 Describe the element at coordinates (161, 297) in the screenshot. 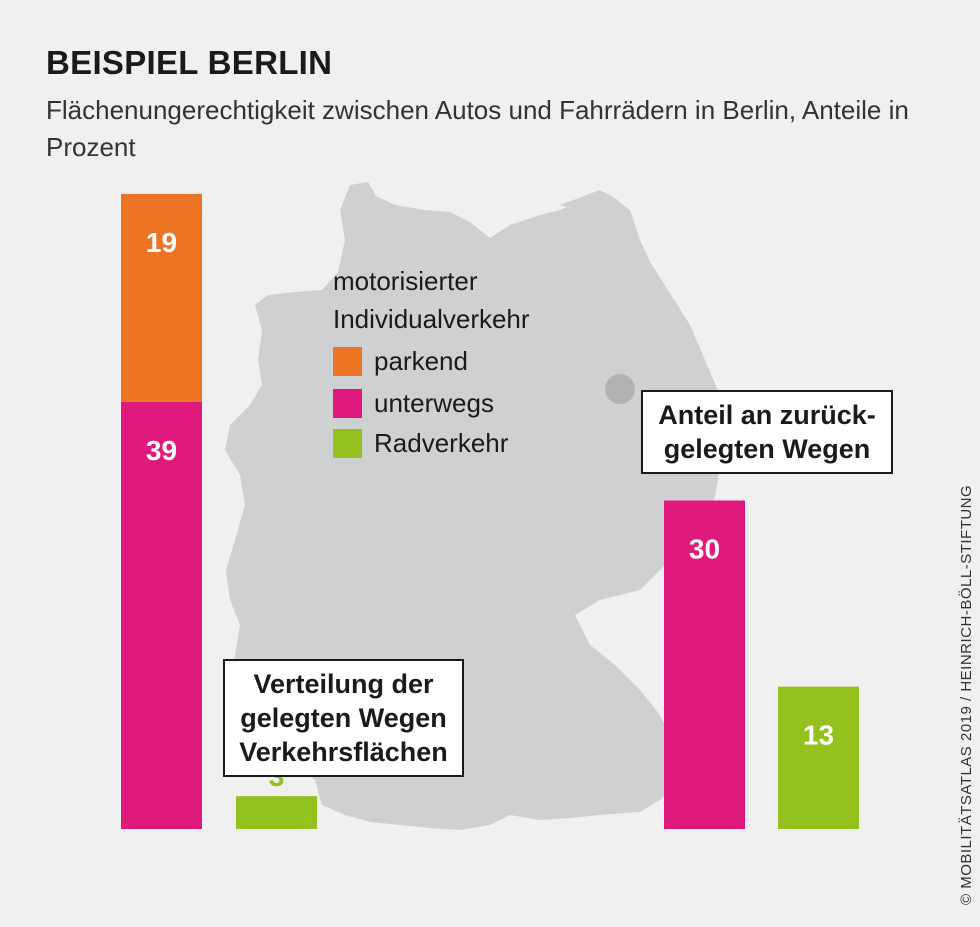

I see `bar-flaeche-motor-parkend` at that location.